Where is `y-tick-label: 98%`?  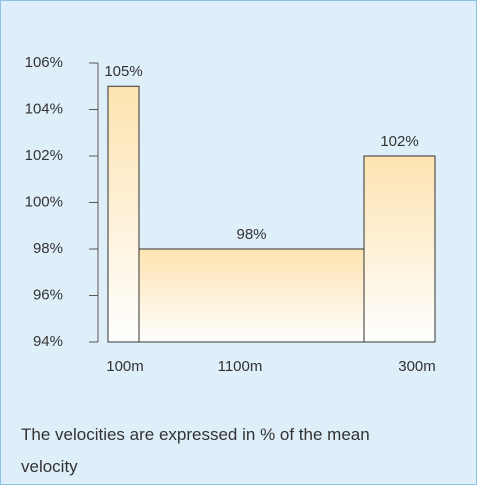 y-tick-label: 98% is located at coordinates (48, 248).